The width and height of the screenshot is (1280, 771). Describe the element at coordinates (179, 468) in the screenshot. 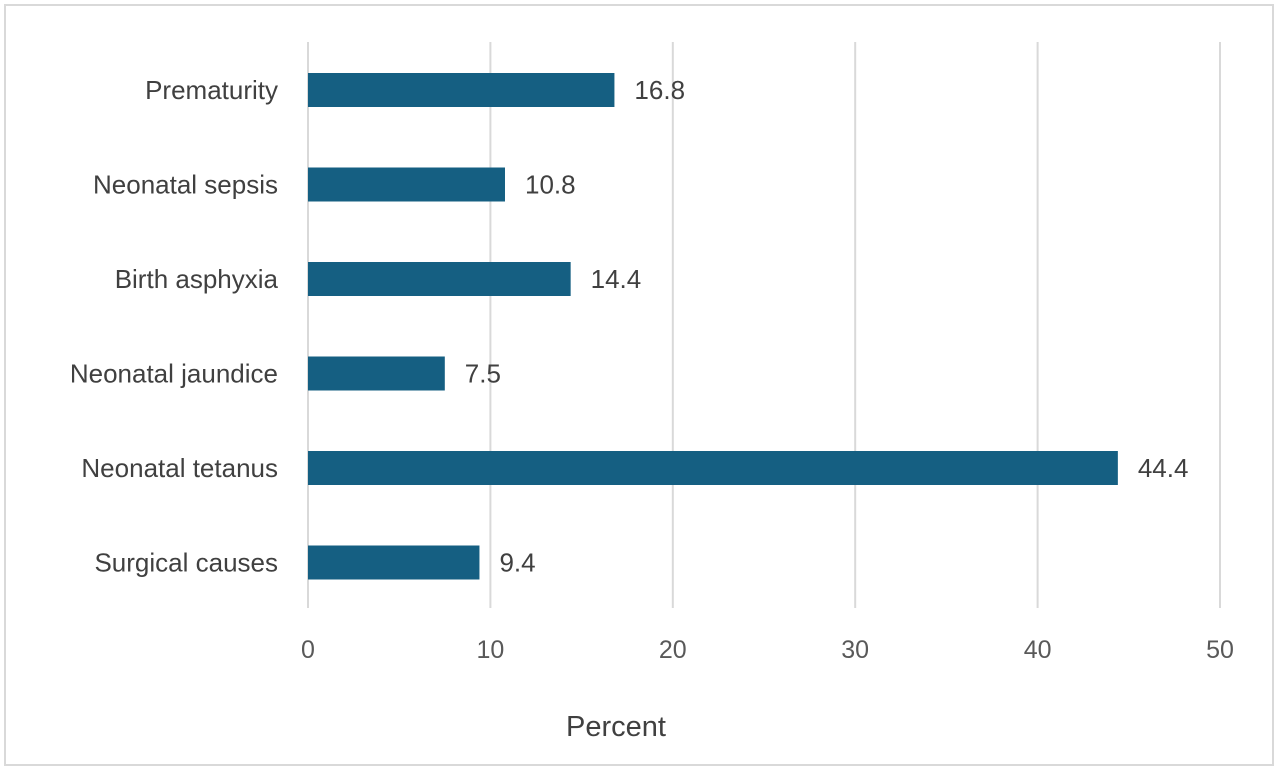

I see `category-label: Neonatal tetanus` at that location.